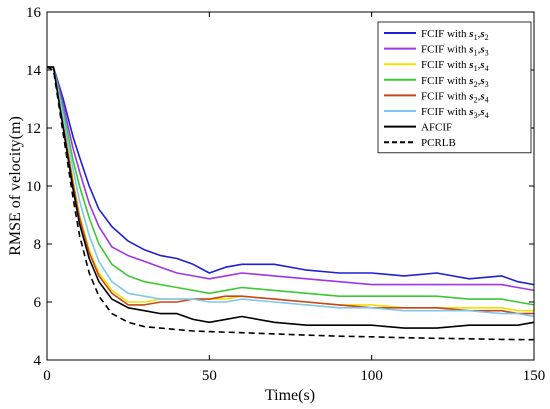  I want to click on legend-entry-6: FCIF with s3,s4, so click(455, 113).